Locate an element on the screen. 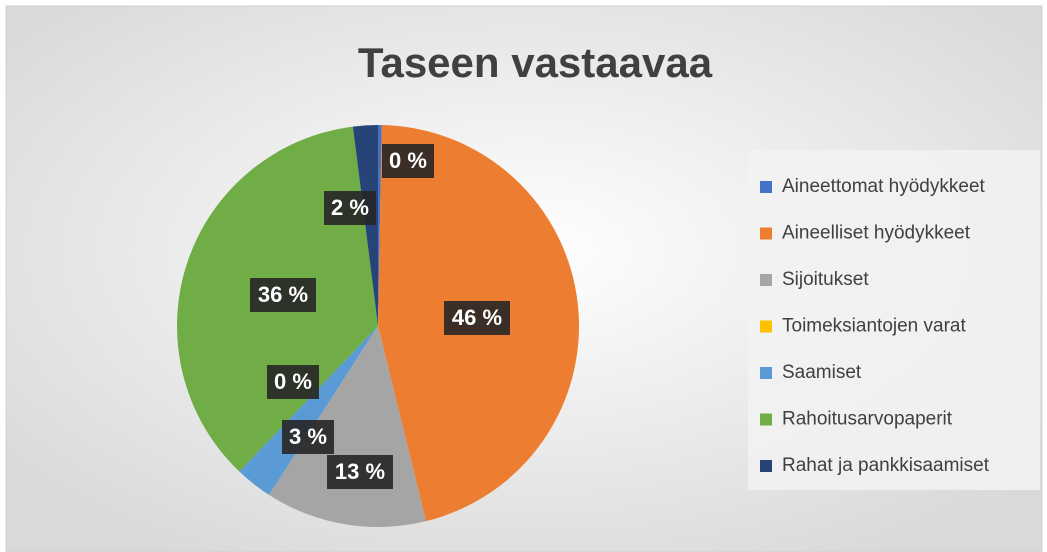 The width and height of the screenshot is (1047, 552). data-label: 46 % is located at coordinates (477, 317).